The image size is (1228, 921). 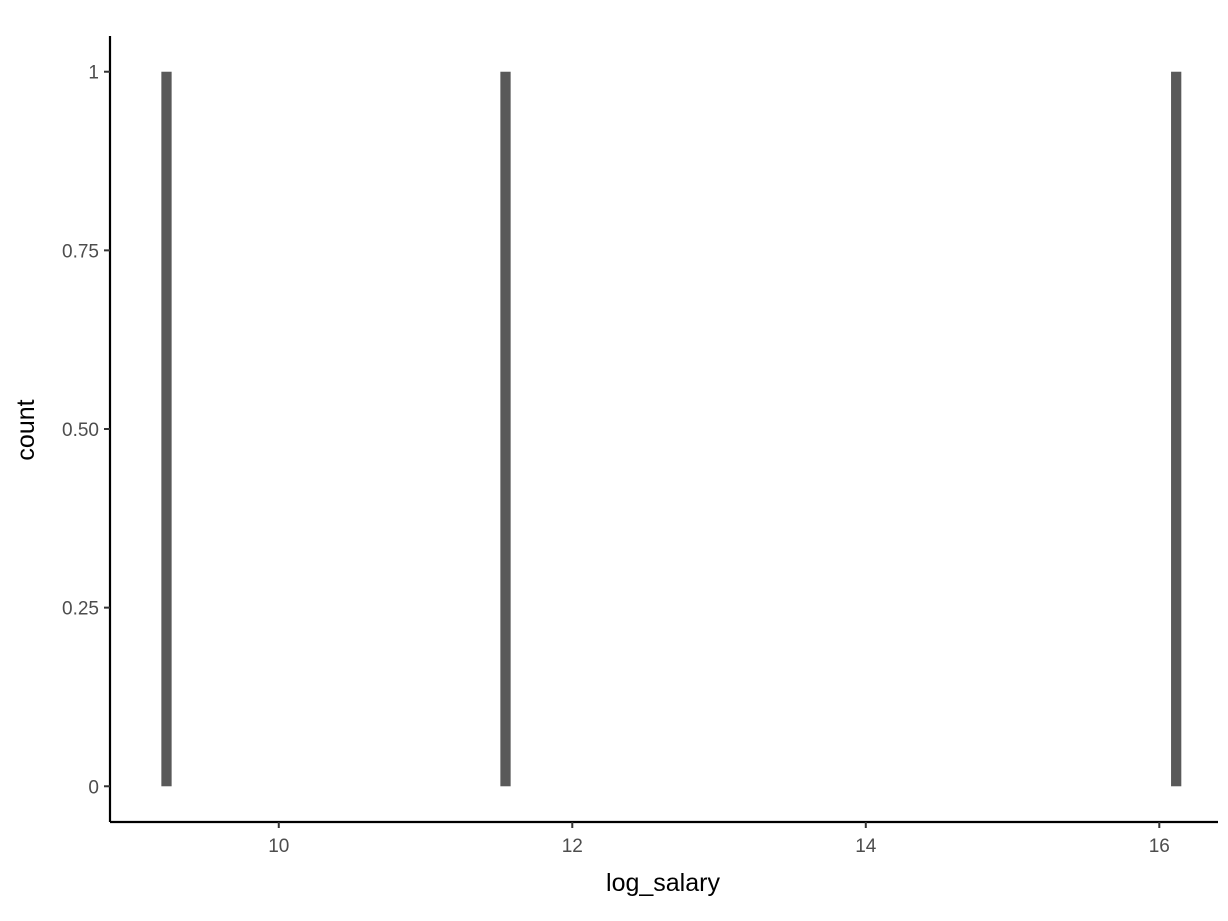 I want to click on x-tick-label: 16, so click(x=1159, y=846).